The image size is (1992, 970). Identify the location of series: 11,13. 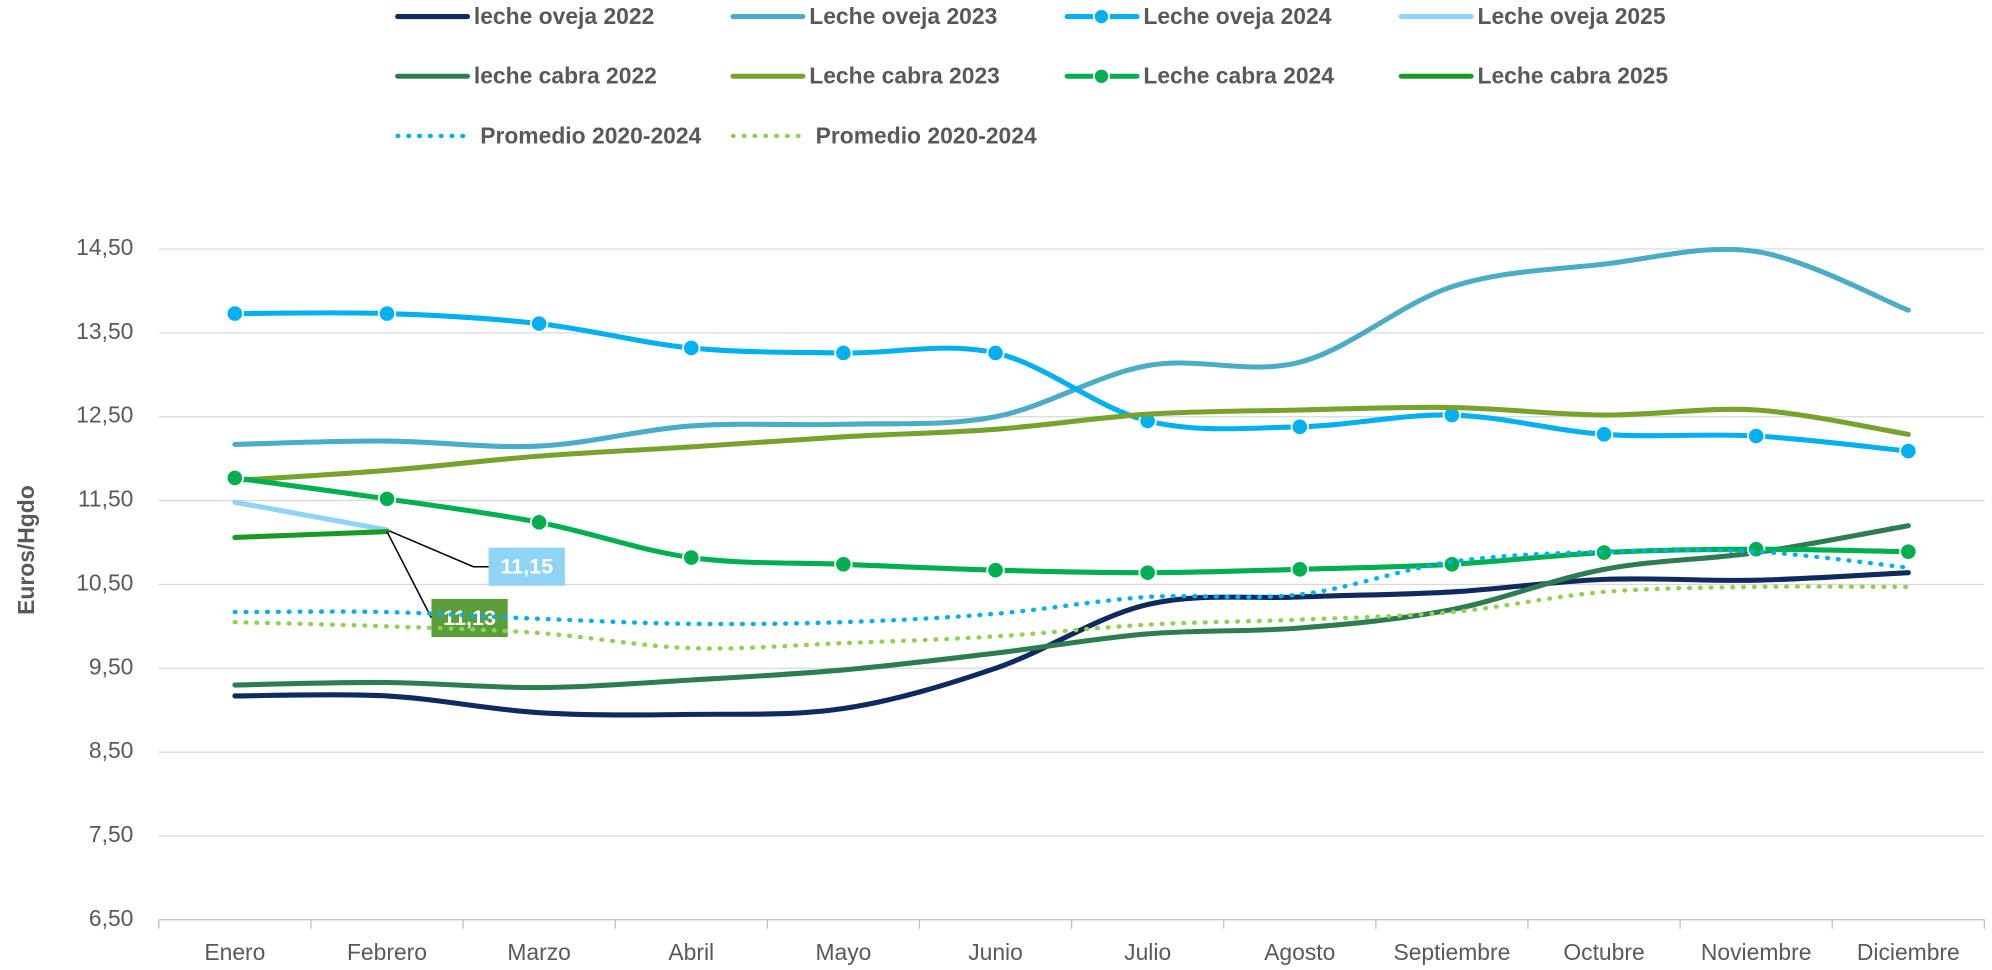
(370, 583).